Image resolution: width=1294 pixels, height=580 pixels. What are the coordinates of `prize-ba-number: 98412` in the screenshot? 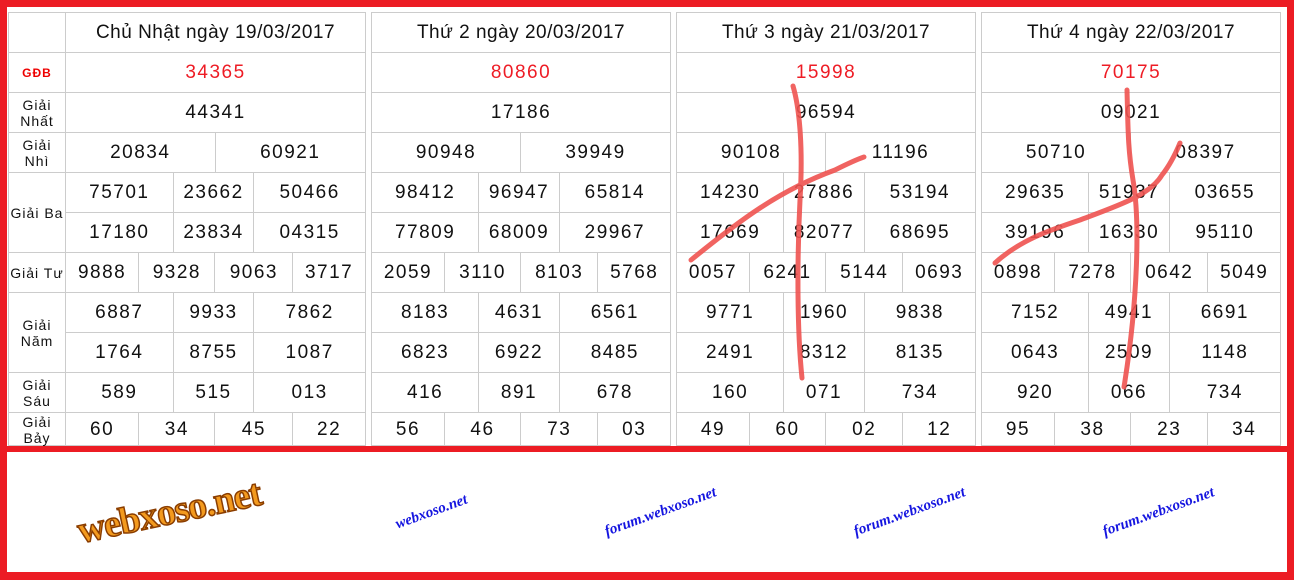 It's located at (426, 192).